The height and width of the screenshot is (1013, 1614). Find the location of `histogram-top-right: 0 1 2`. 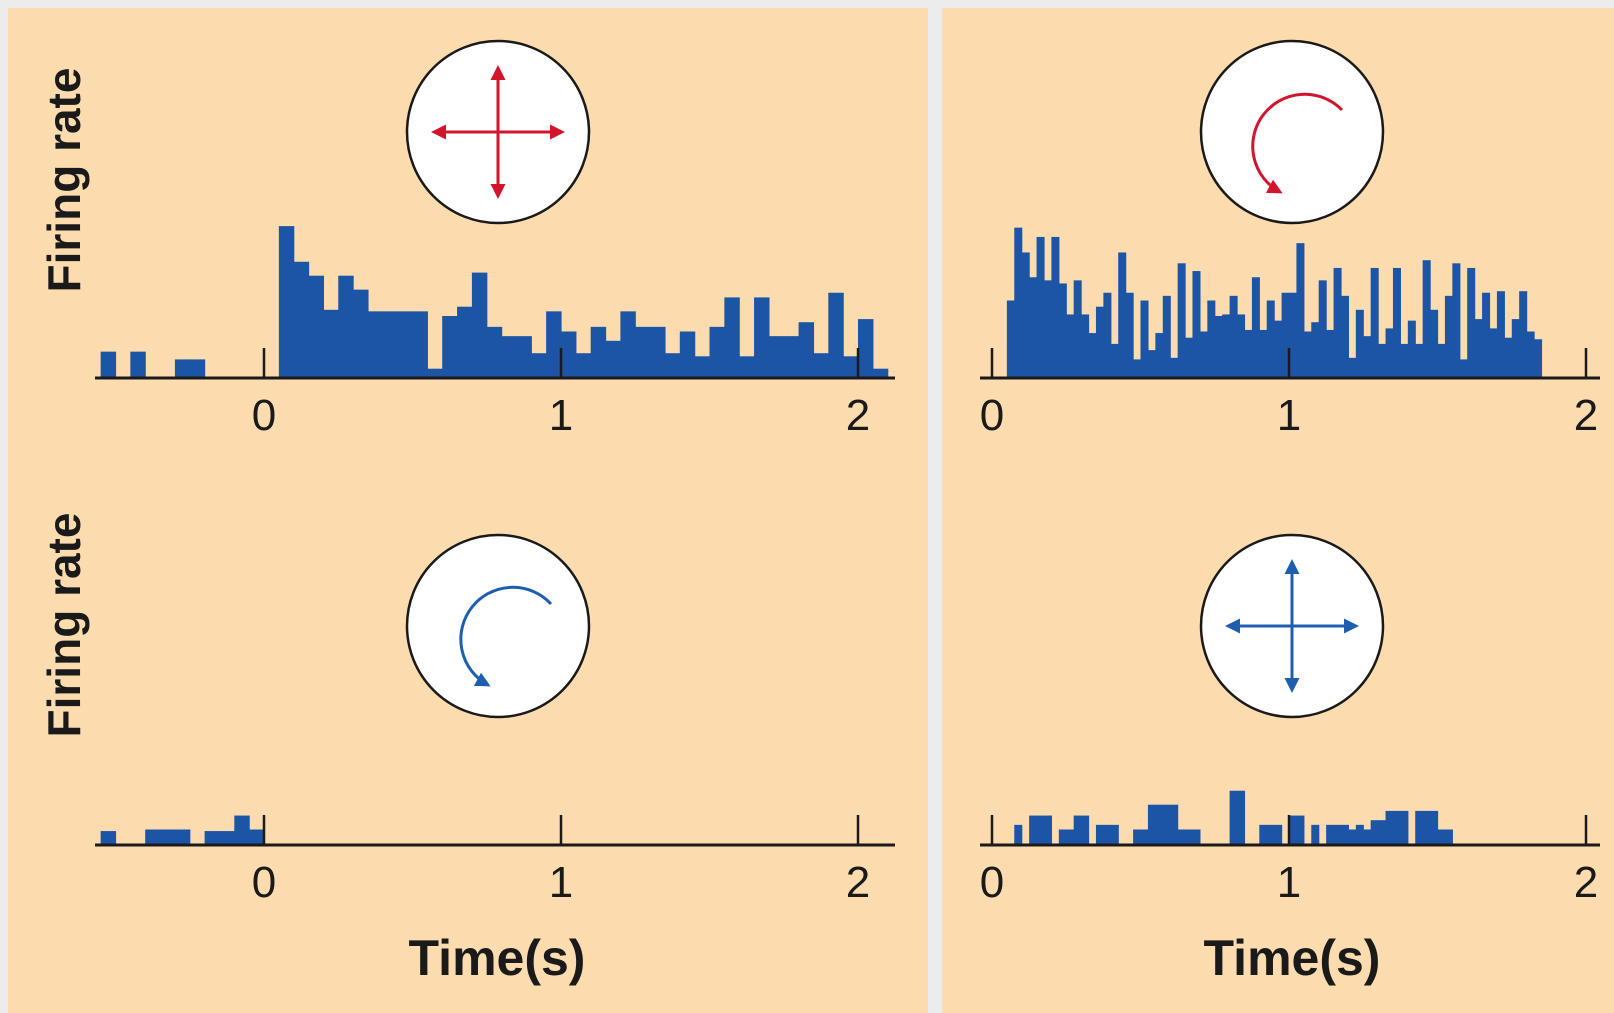

histogram-top-right: 0 1 2 is located at coordinates (1290, 333).